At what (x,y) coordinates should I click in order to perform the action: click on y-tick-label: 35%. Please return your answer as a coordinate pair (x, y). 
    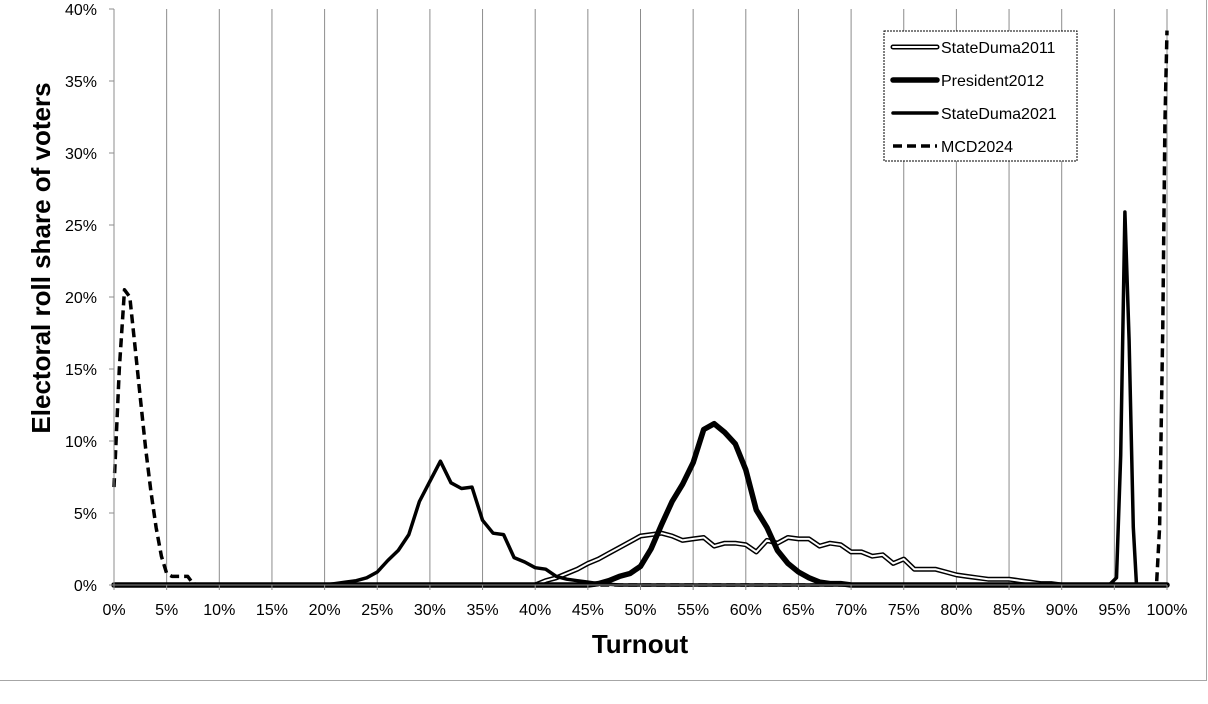
    Looking at the image, I should click on (81, 82).